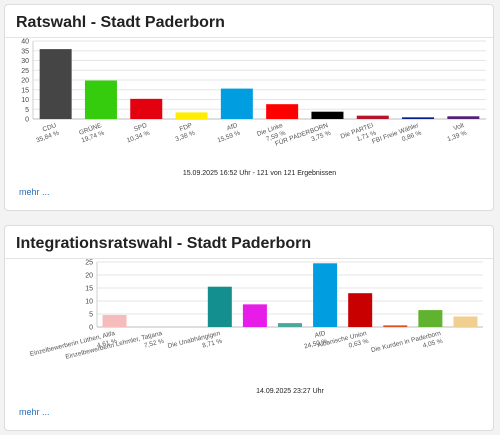 Image resolution: width=500 pixels, height=435 pixels. I want to click on y-tick-label: 40, so click(25, 42).